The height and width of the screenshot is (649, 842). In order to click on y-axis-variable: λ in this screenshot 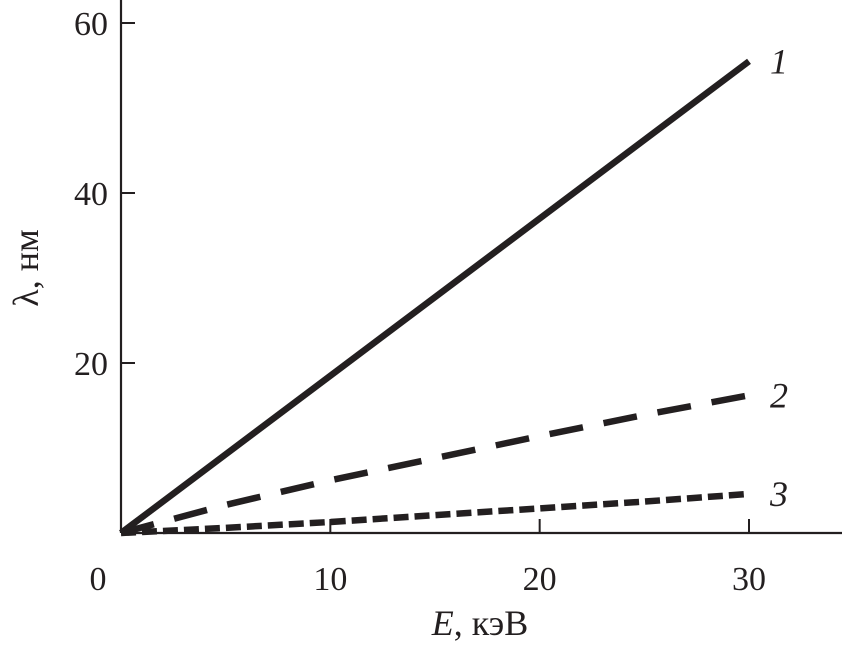, I will do `click(26, 298)`.